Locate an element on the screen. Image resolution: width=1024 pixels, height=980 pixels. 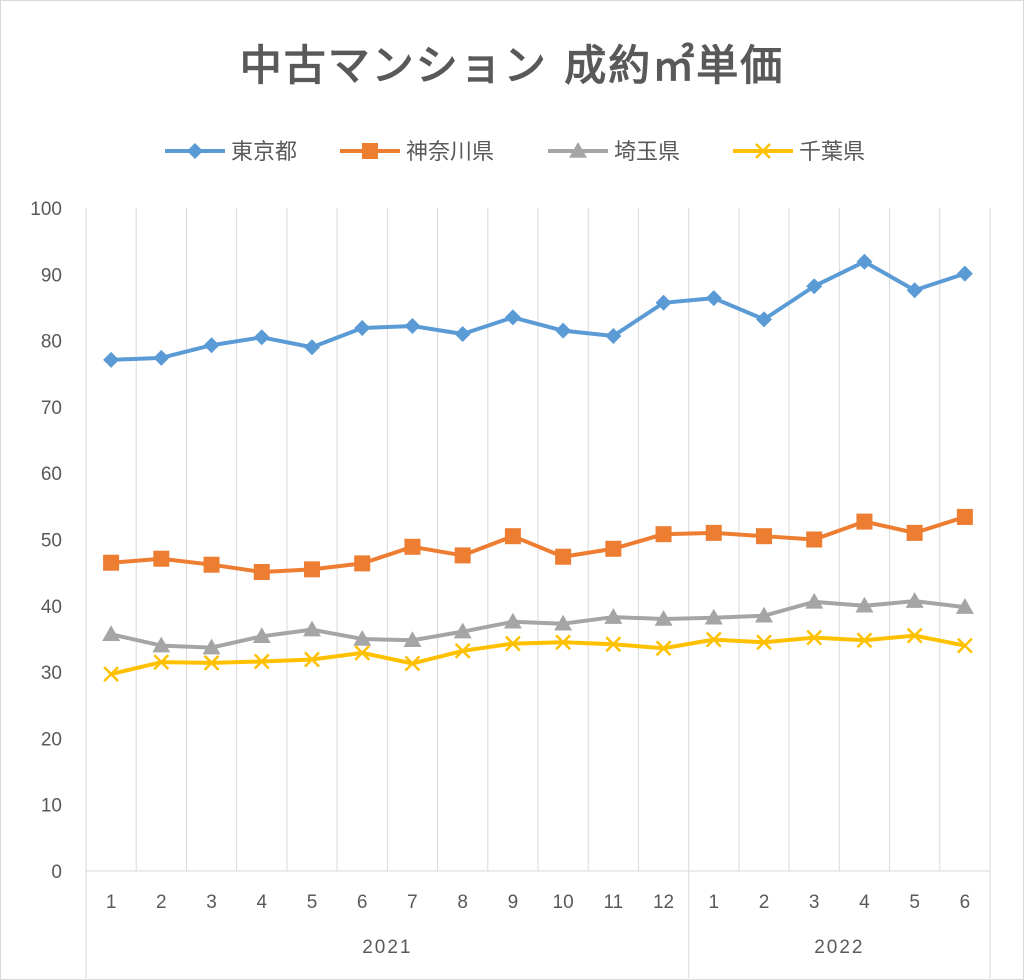
y-tick-label: 60 is located at coordinates (51, 474).